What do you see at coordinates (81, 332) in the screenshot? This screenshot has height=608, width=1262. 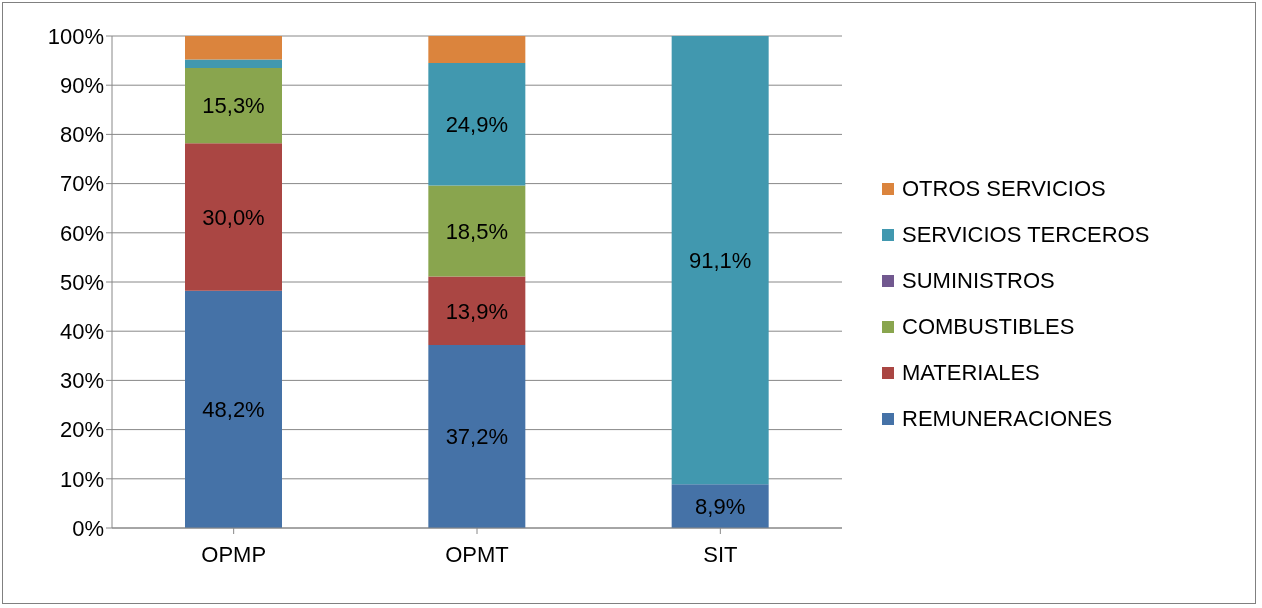 I see `y-tick-label: 40%` at bounding box center [81, 332].